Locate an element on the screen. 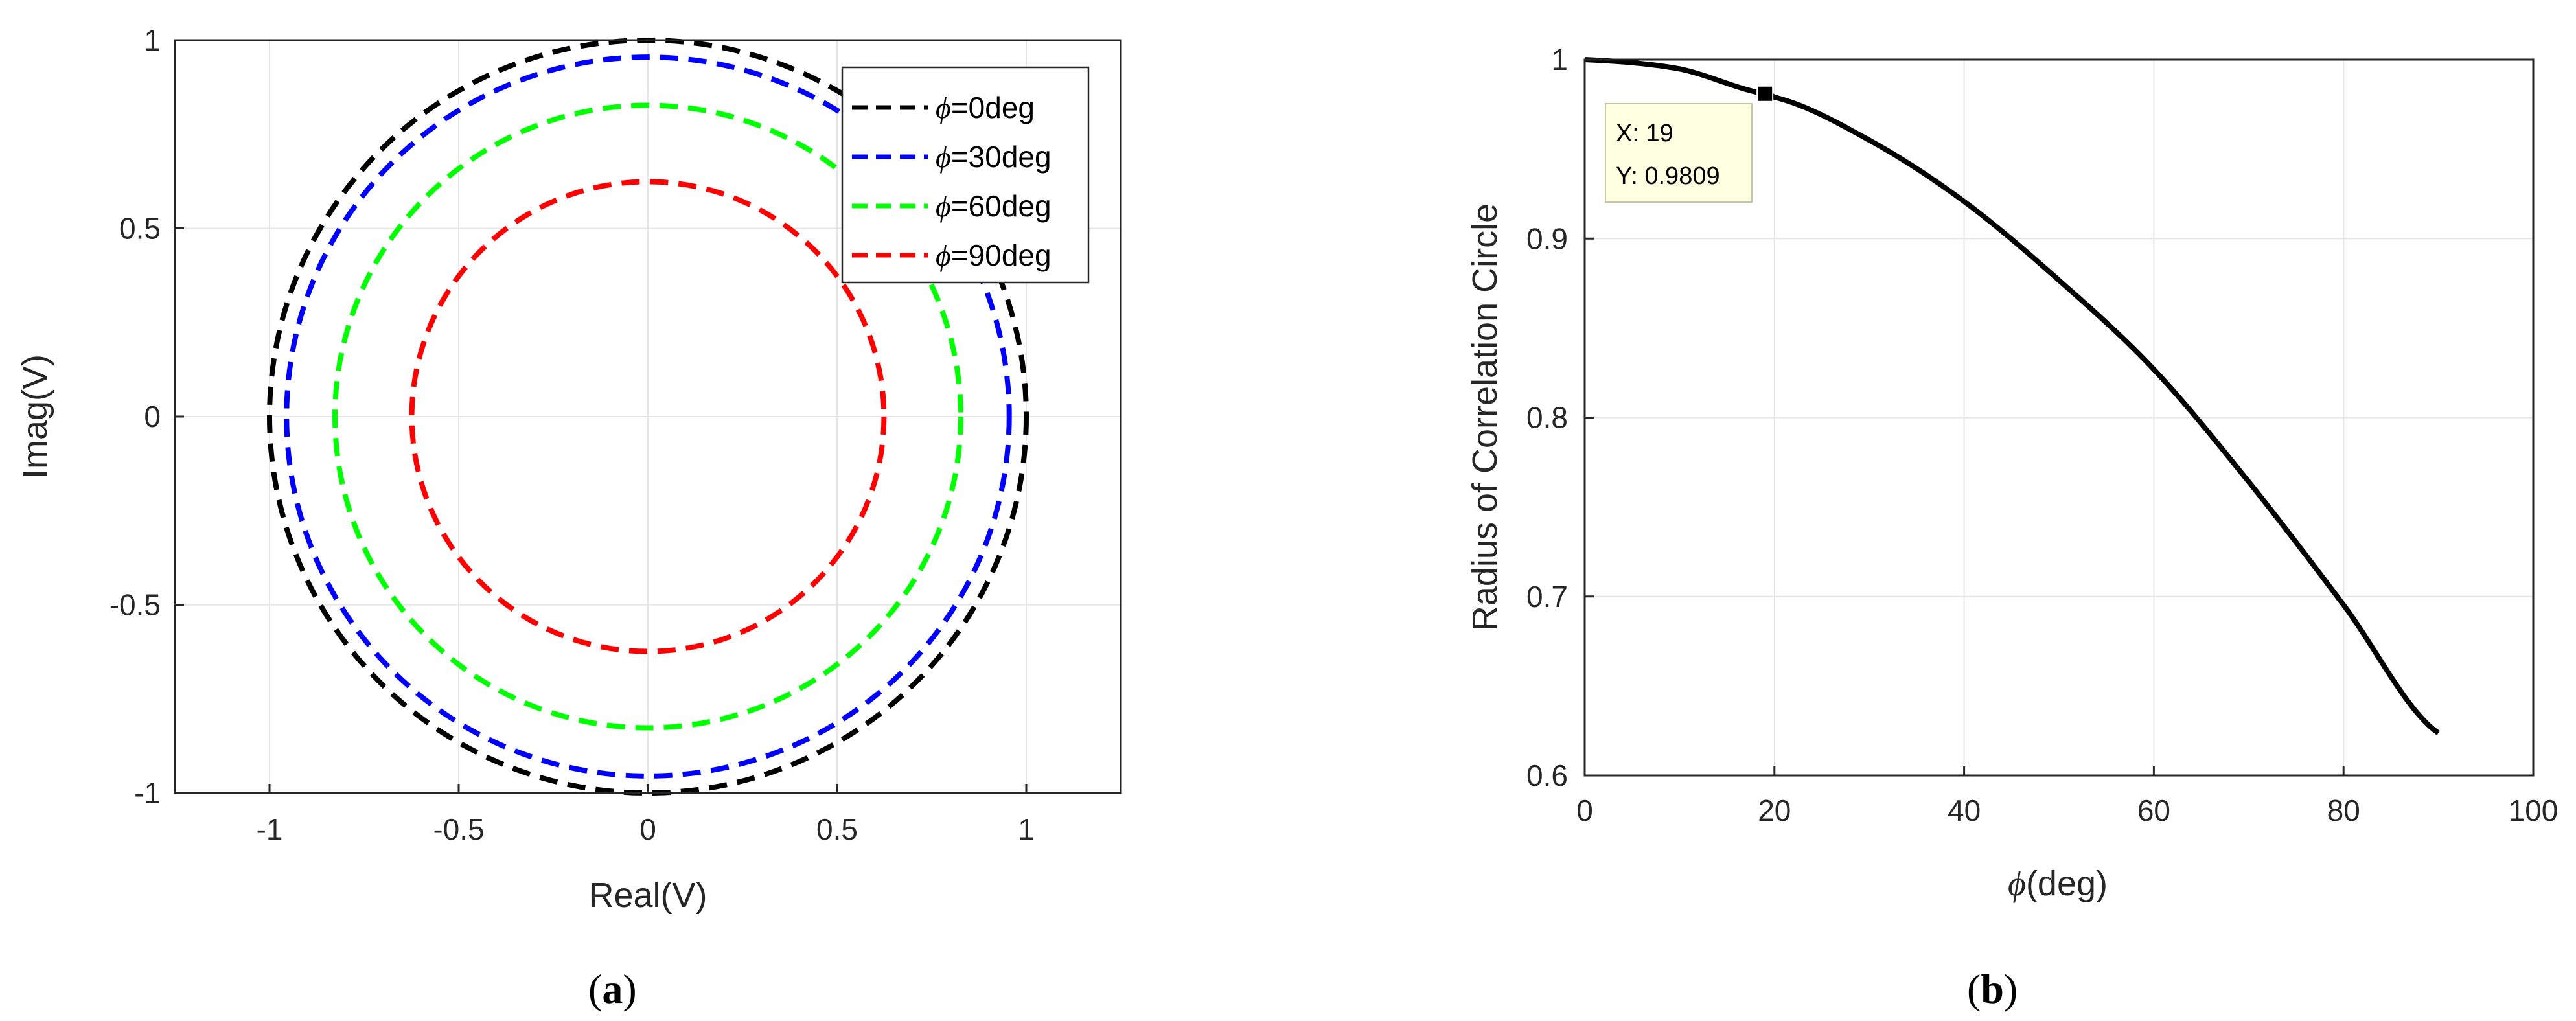  y-tick-label: 0.7 is located at coordinates (1547, 597).